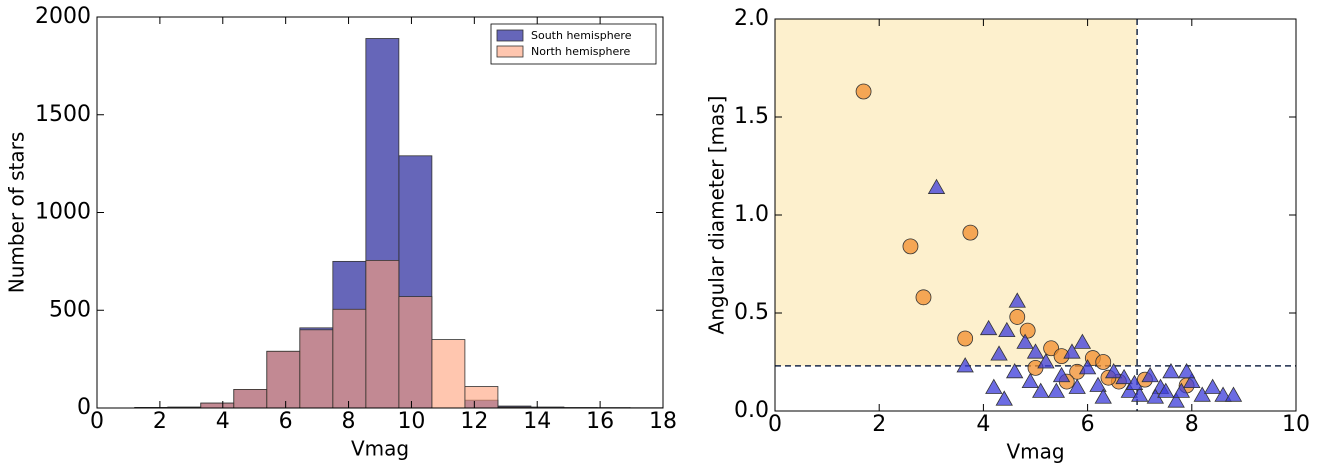 The height and width of the screenshot is (468, 1324). Describe the element at coordinates (600, 421) in the screenshot. I see `x-tick-label: 16` at that location.